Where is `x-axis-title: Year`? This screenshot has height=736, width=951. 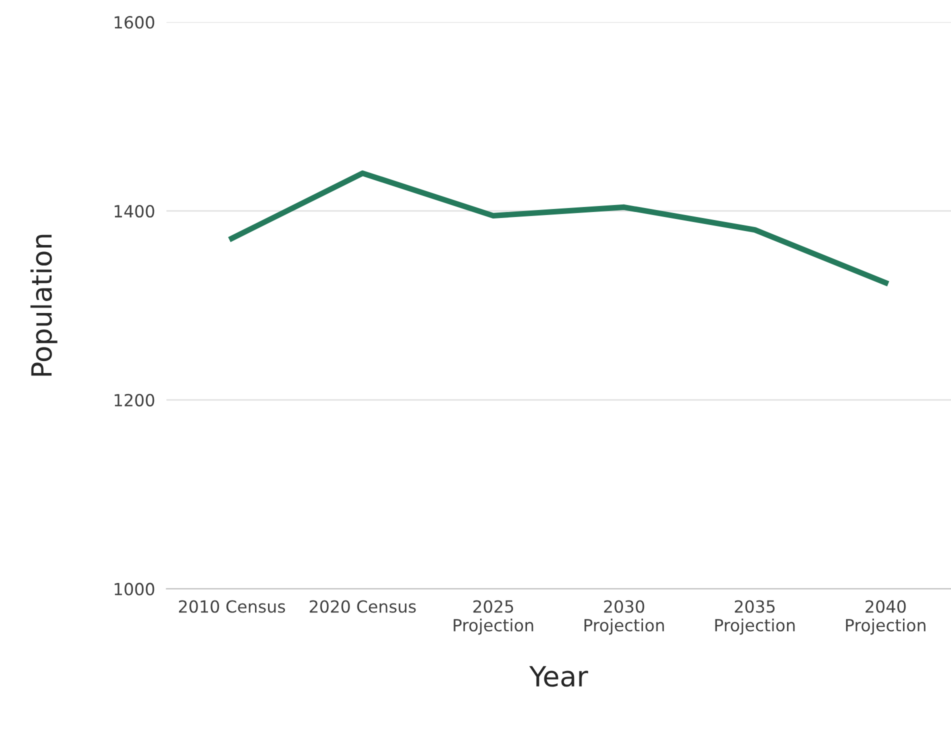
x-axis-title: Year is located at coordinates (558, 676).